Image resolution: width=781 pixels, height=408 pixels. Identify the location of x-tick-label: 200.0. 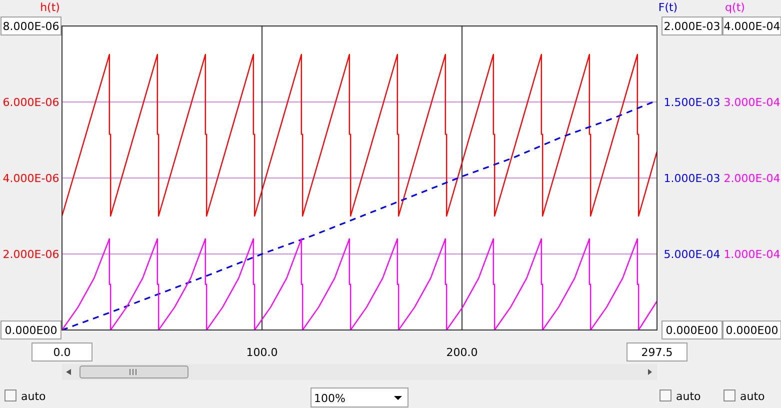
(462, 352).